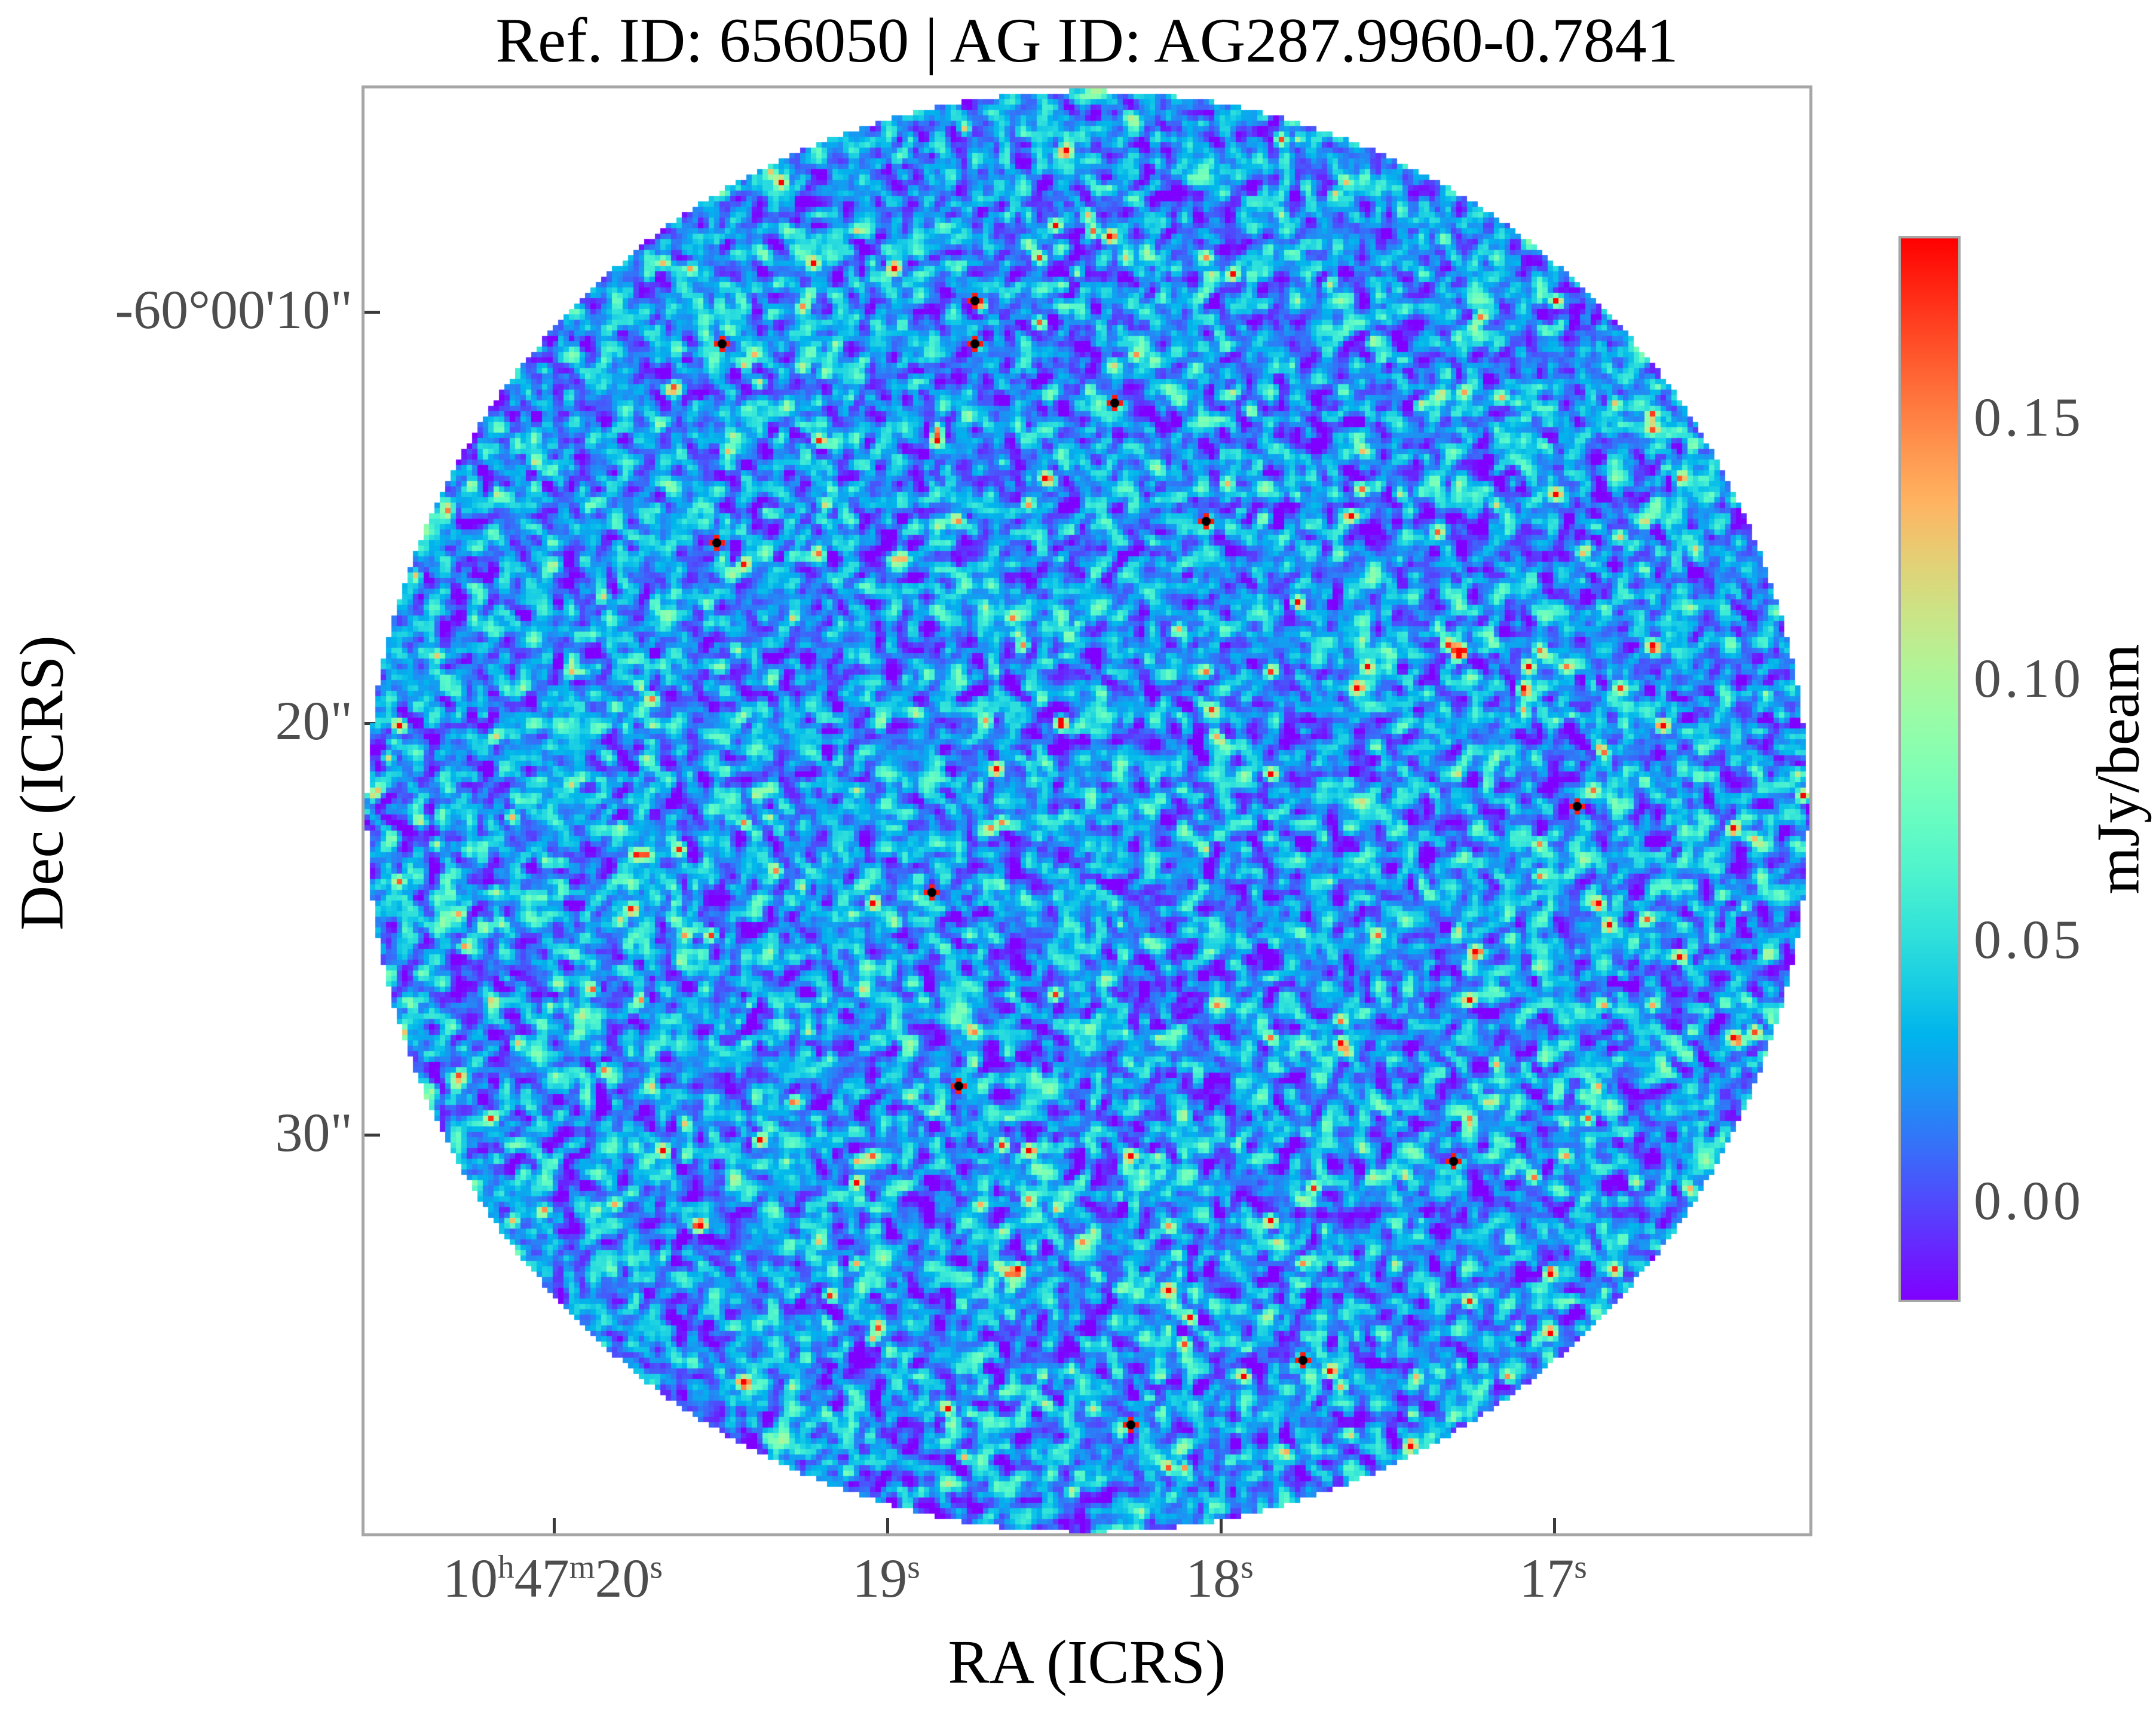 The width and height of the screenshot is (2156, 1718). What do you see at coordinates (552, 1578) in the screenshot?
I see `x-tick-label: 10h47m20s` at bounding box center [552, 1578].